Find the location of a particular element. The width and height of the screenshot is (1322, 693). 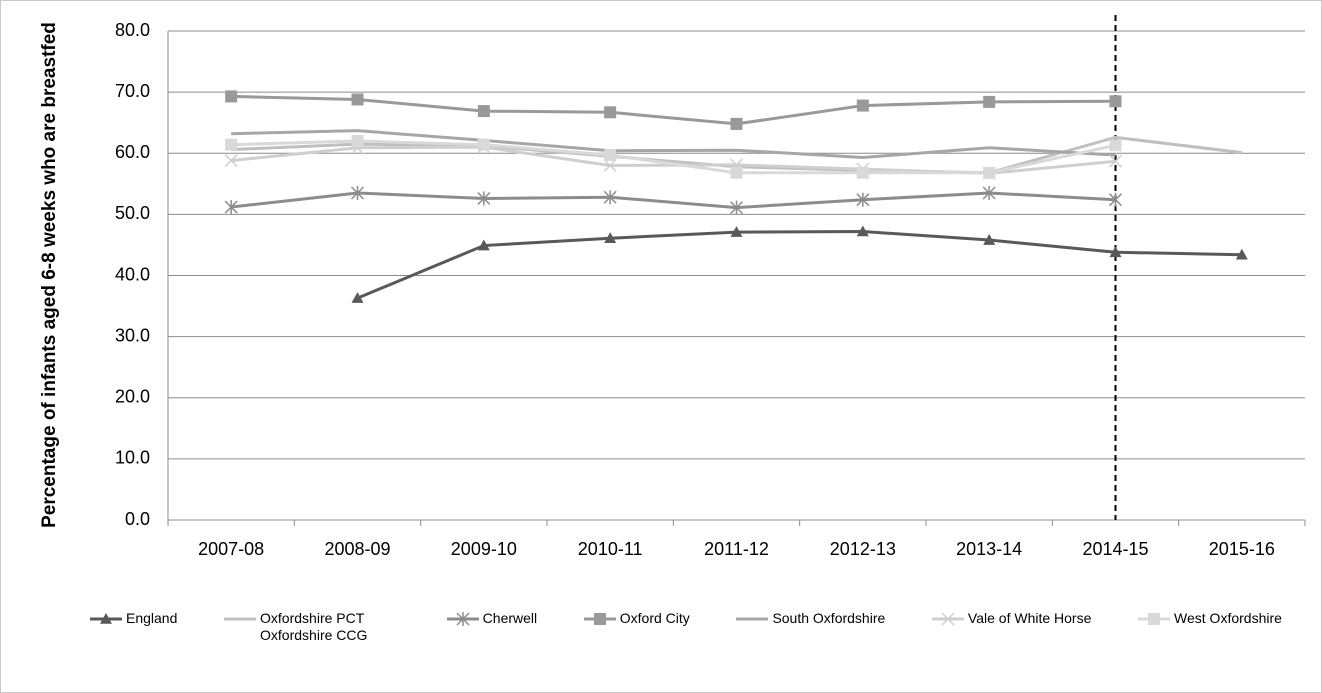

legend-item: South Oxfordshire is located at coordinates (809, 627).